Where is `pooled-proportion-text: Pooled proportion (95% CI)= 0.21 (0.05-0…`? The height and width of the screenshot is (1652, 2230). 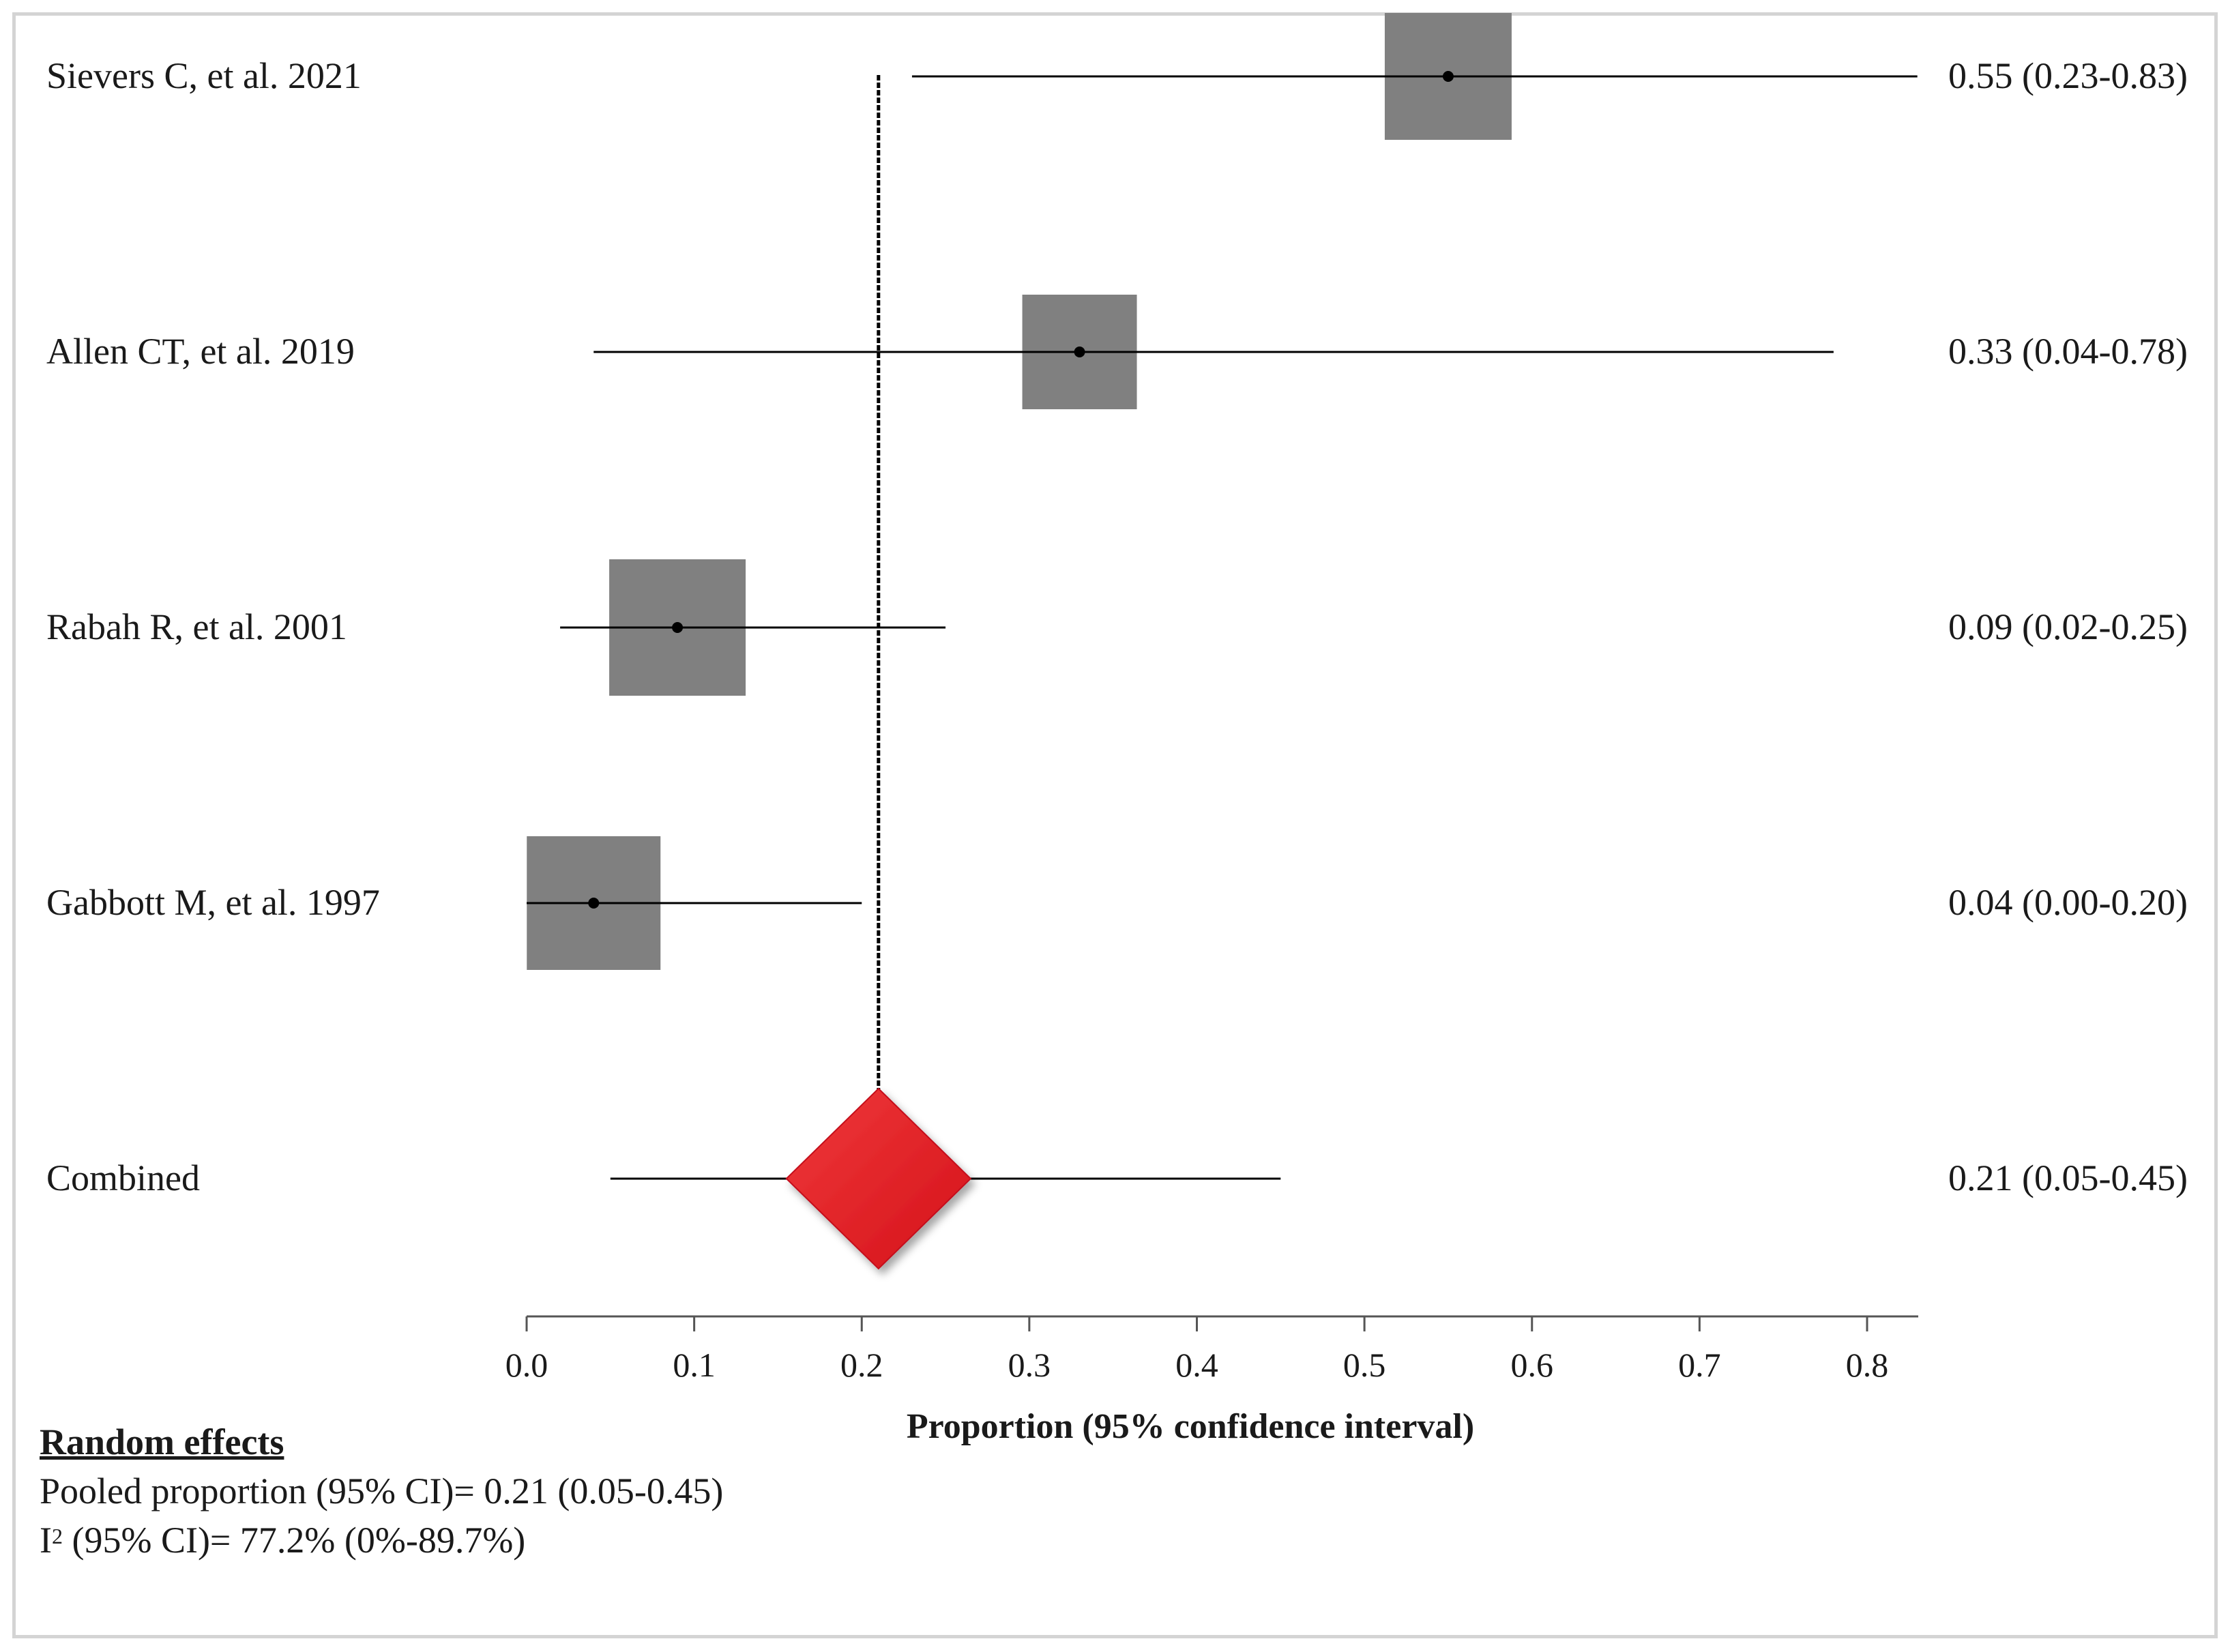 pooled-proportion-text: Pooled proportion (95% CI)= 0.21 (0.05-0… is located at coordinates (382, 1491).